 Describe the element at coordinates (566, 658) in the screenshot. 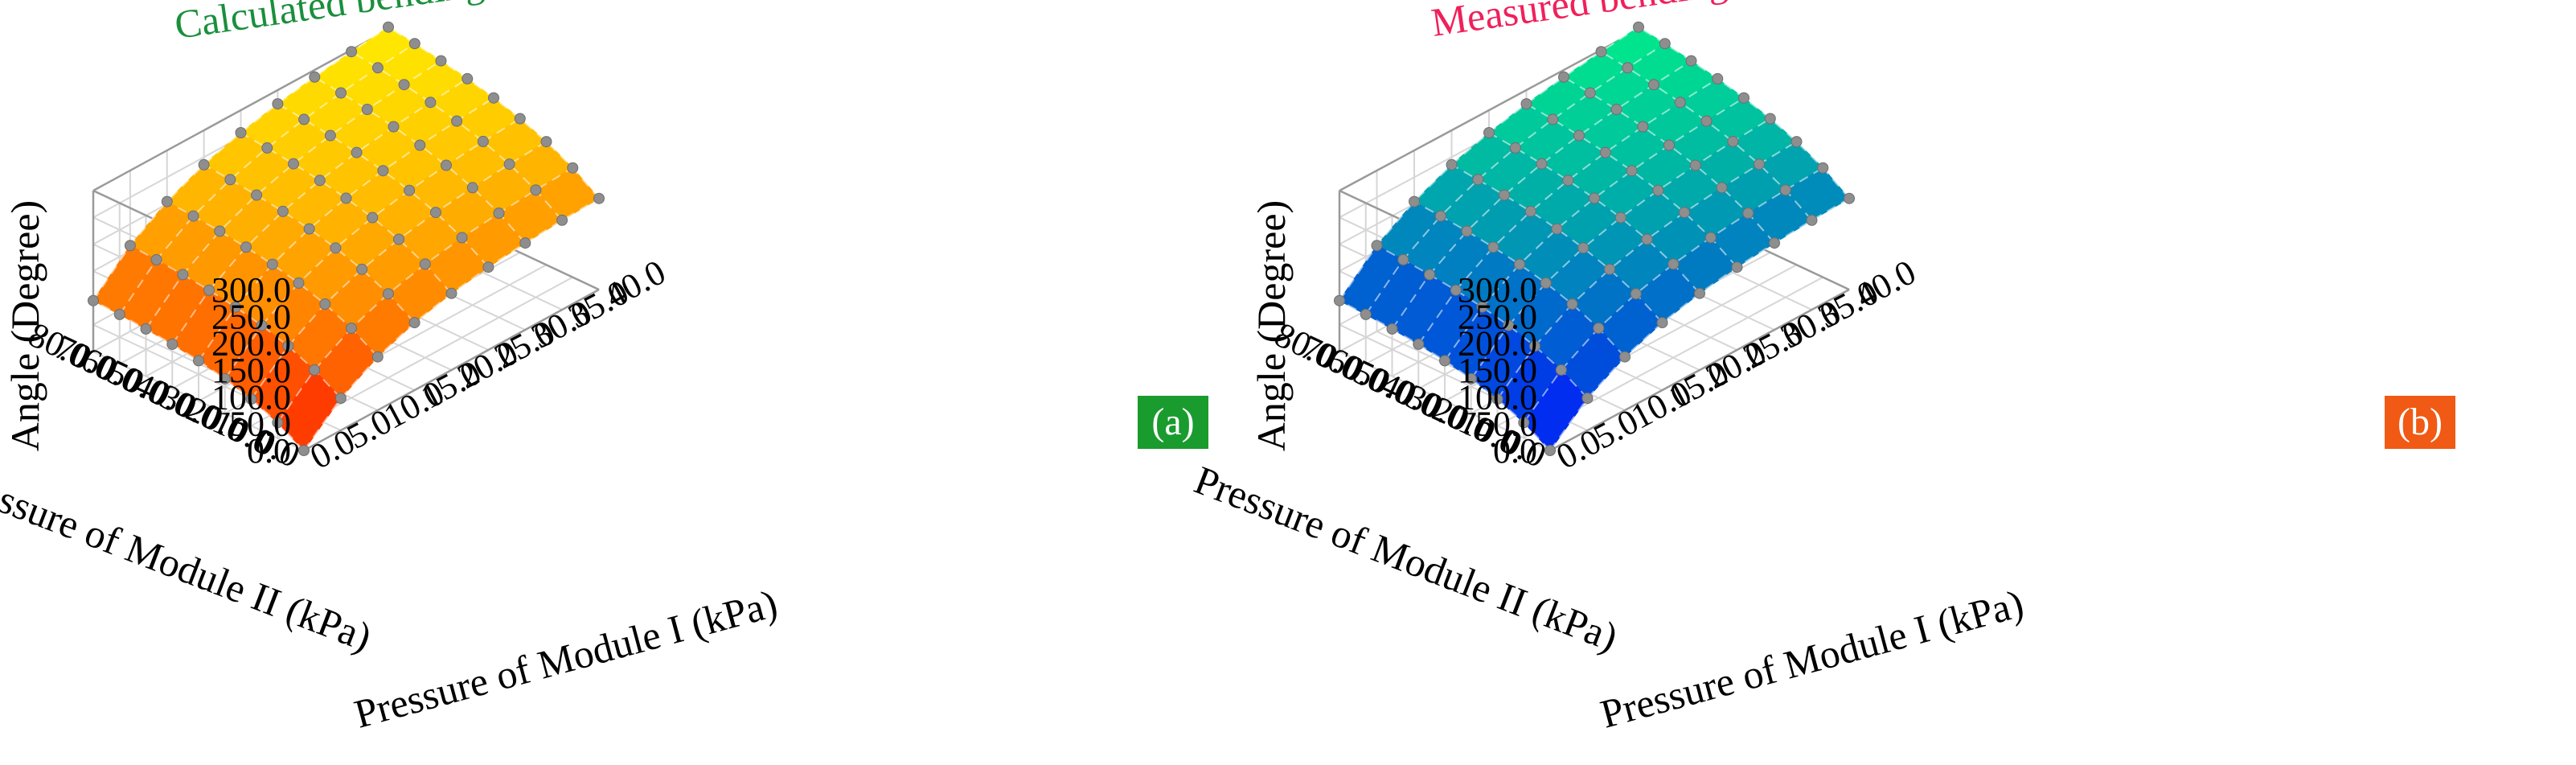

I see `x-axis-label: Pressure of Module I (kPa)` at that location.